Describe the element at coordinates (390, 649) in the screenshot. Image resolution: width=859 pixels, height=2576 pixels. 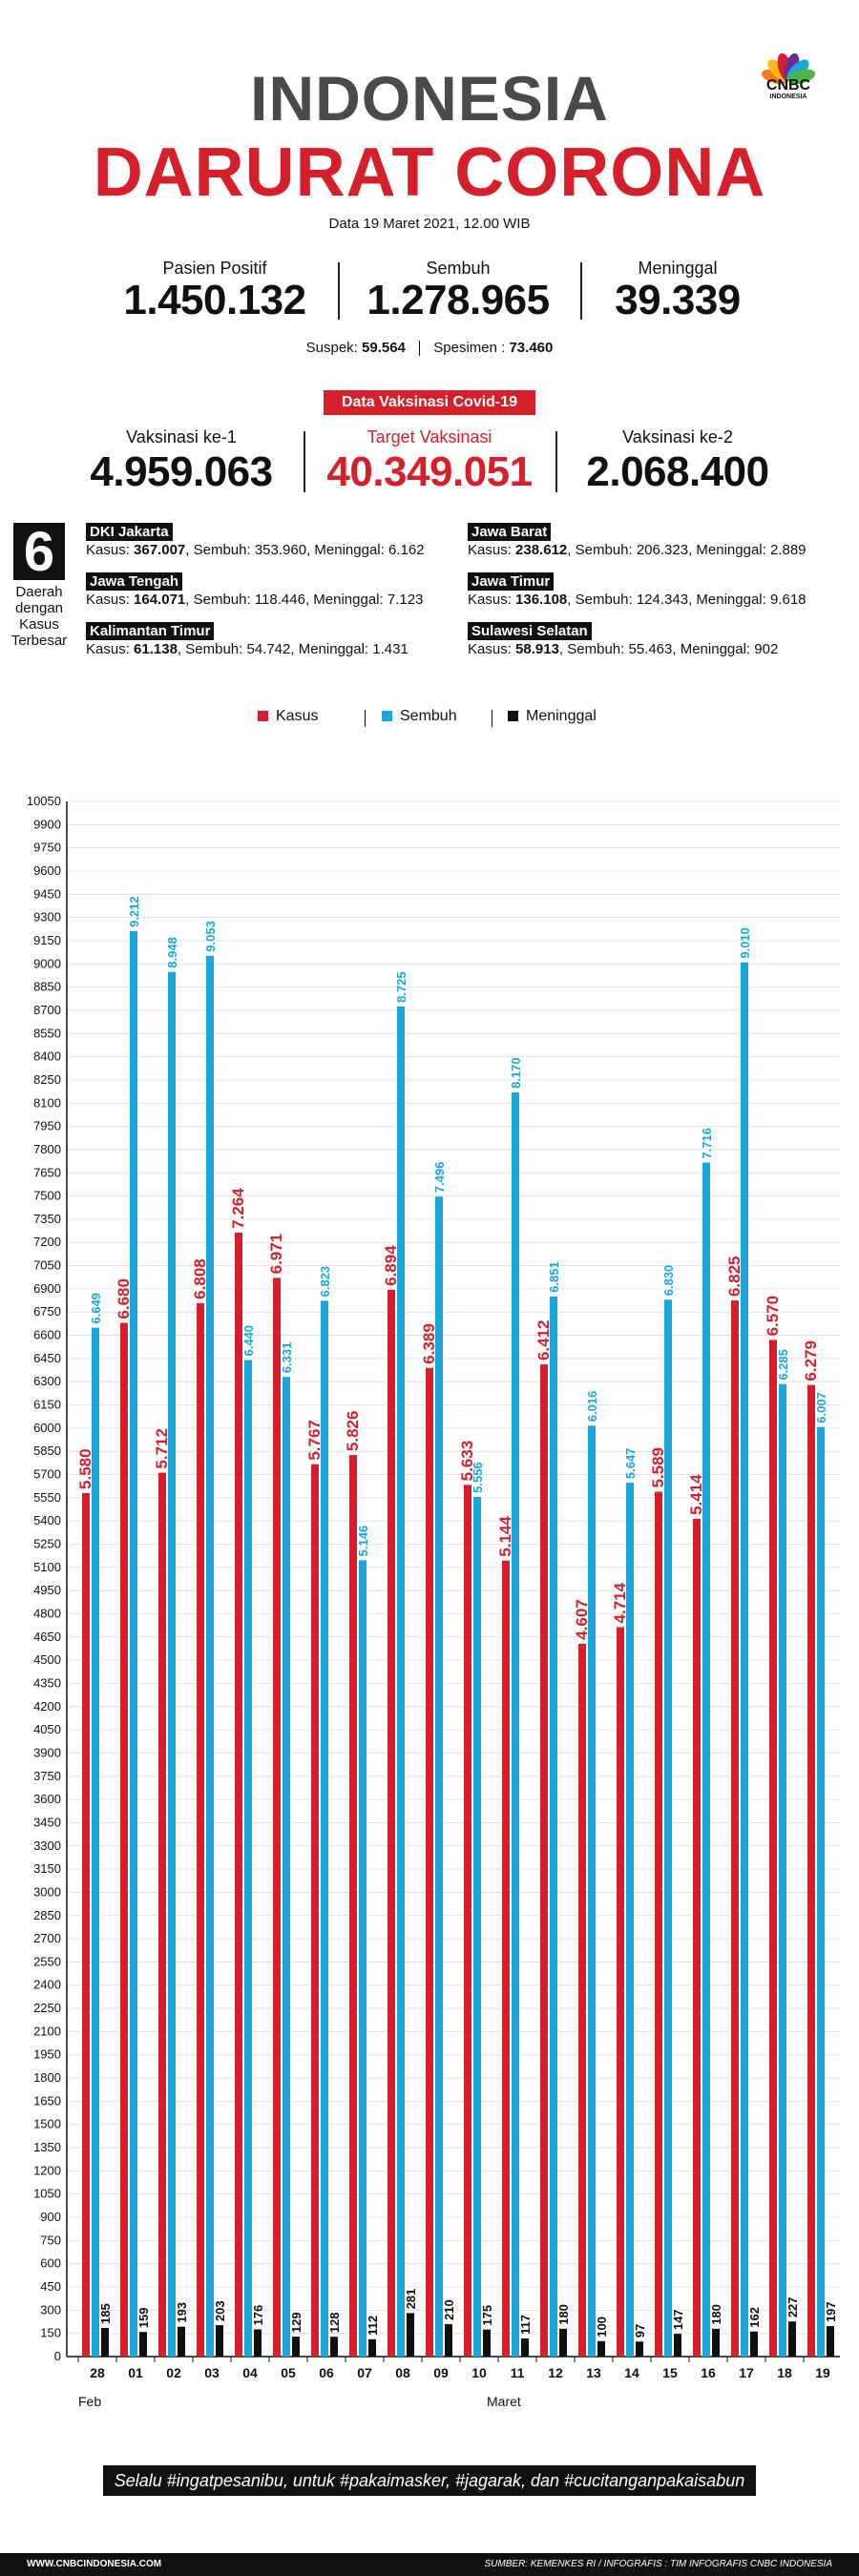
I see `meninggal-value: 1.431` at that location.